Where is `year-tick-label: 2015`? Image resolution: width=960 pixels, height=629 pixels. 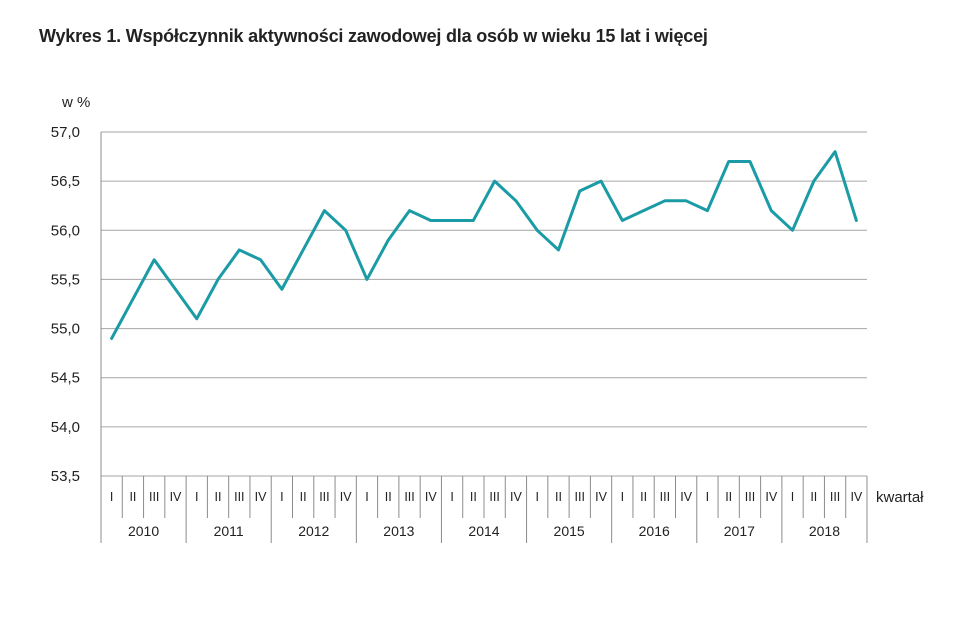 year-tick-label: 2015 is located at coordinates (569, 531).